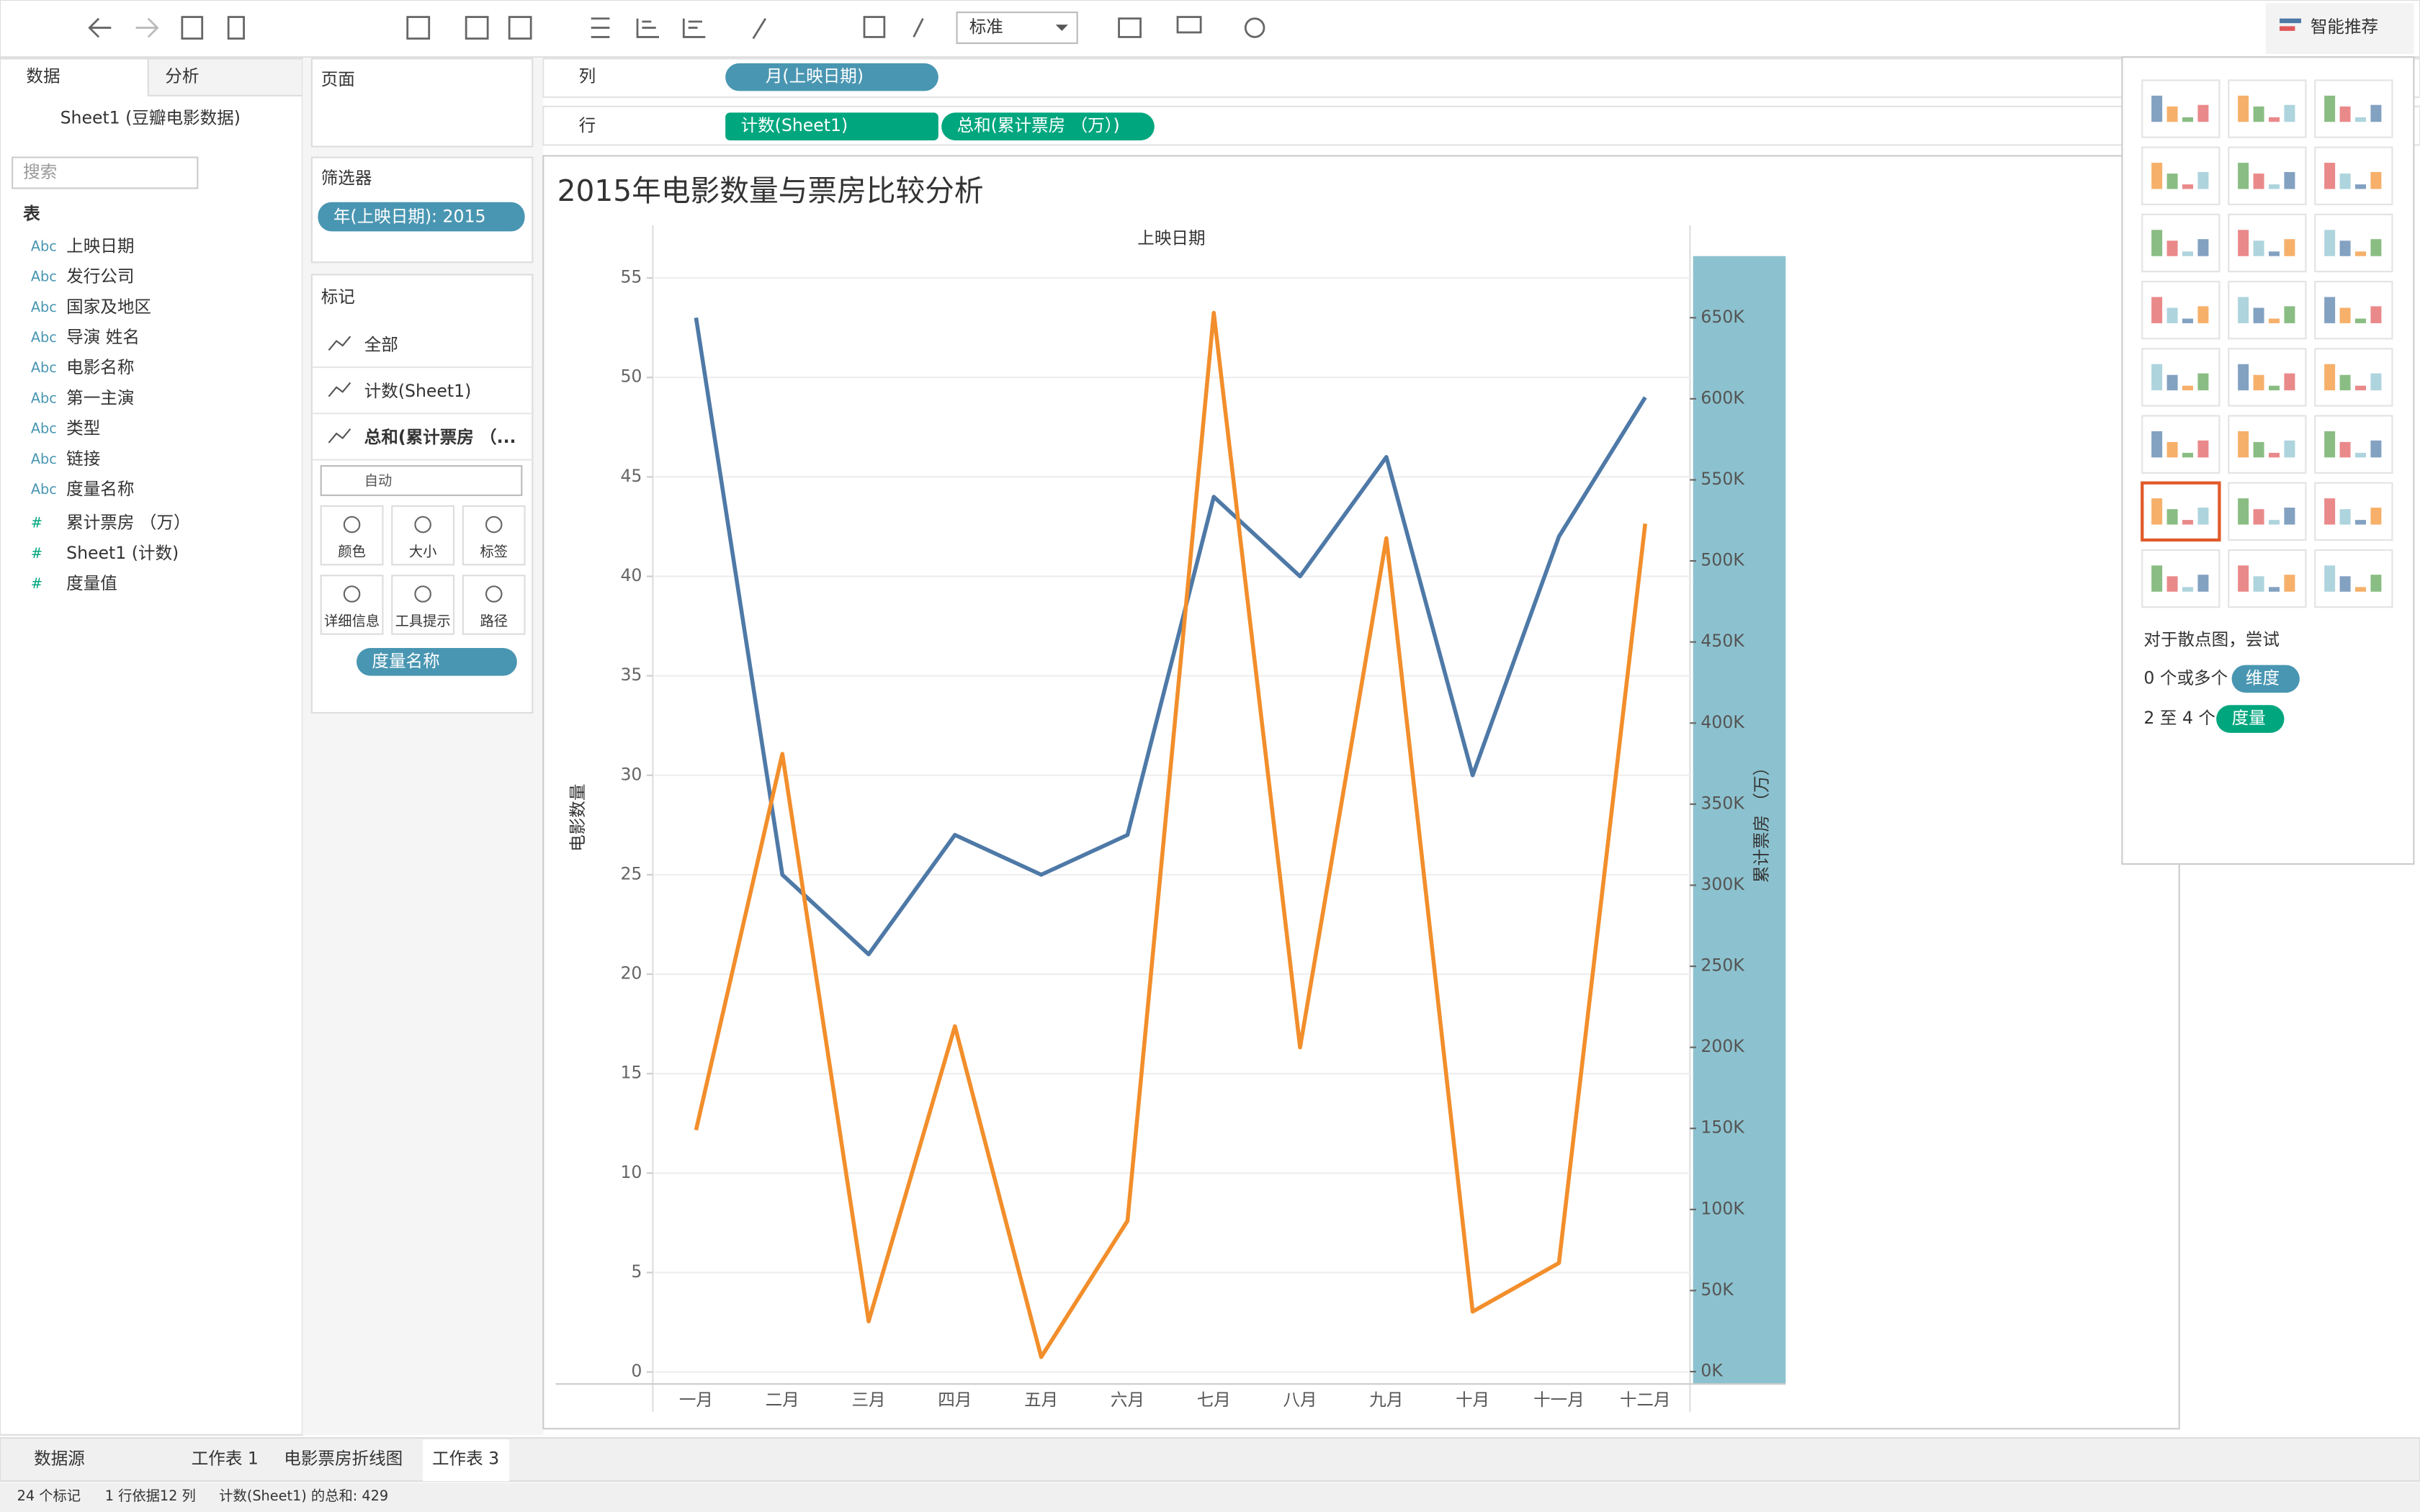  I want to click on mark-button-label: 详细信息, so click(352, 621).